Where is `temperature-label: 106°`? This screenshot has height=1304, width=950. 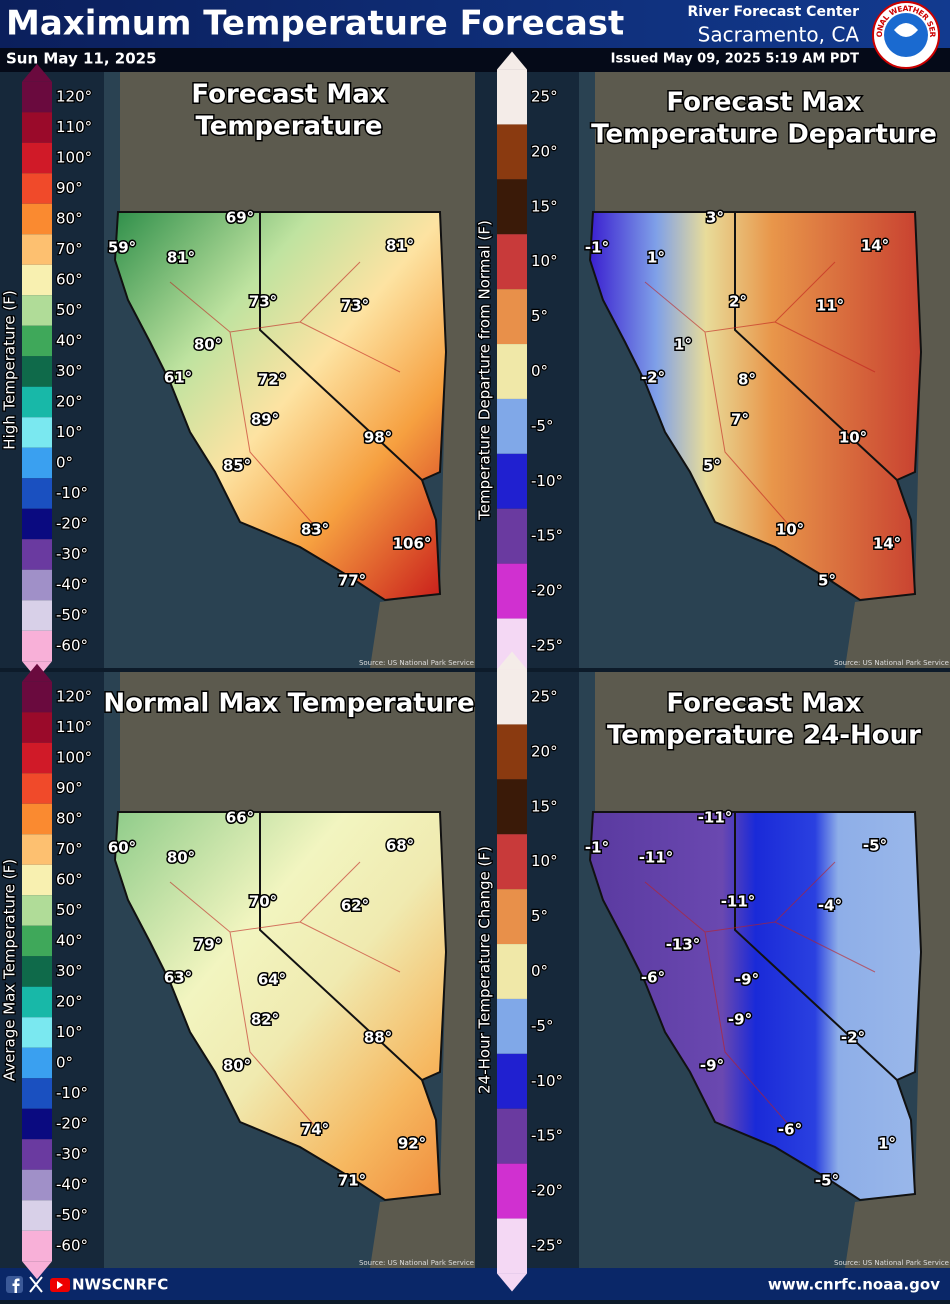
temperature-label: 106° is located at coordinates (412, 544).